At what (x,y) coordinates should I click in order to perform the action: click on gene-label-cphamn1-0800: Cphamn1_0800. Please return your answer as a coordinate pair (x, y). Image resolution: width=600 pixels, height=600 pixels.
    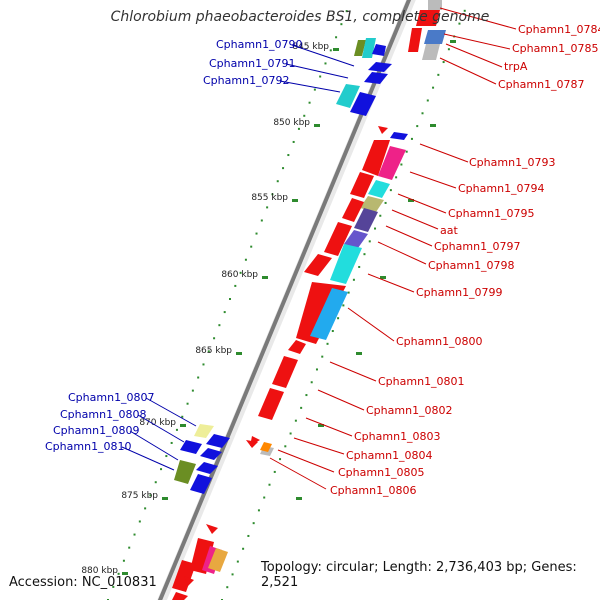
    Looking at the image, I should click on (439, 341).